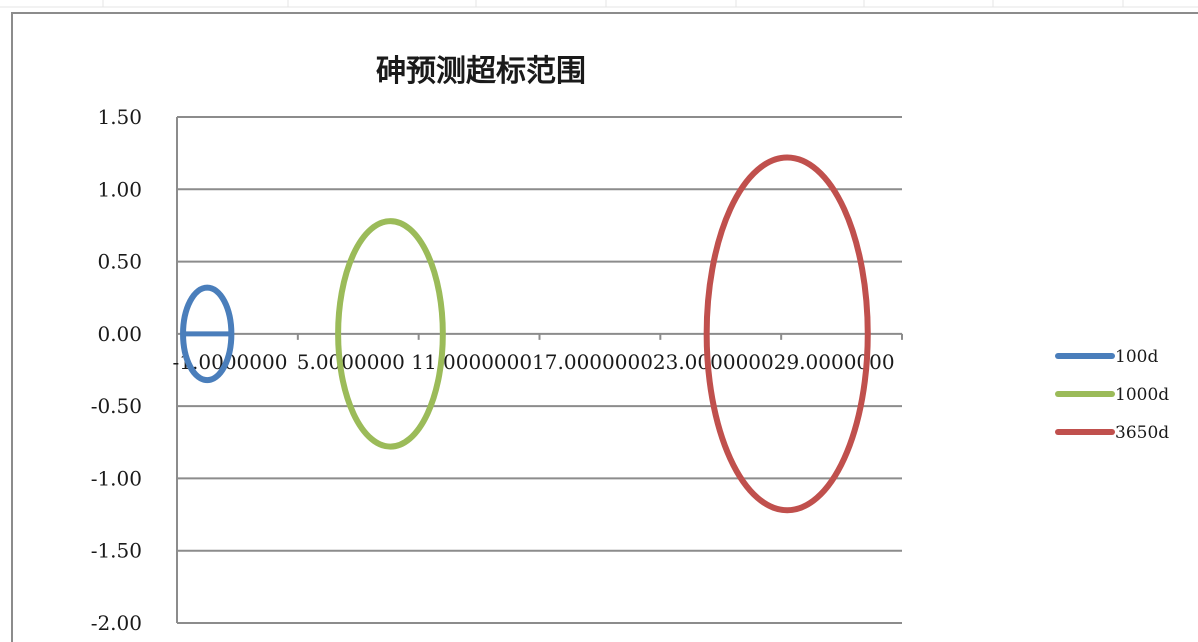 The width and height of the screenshot is (1198, 642). I want to click on y-axis-tick-label: -2.00, so click(116, 623).